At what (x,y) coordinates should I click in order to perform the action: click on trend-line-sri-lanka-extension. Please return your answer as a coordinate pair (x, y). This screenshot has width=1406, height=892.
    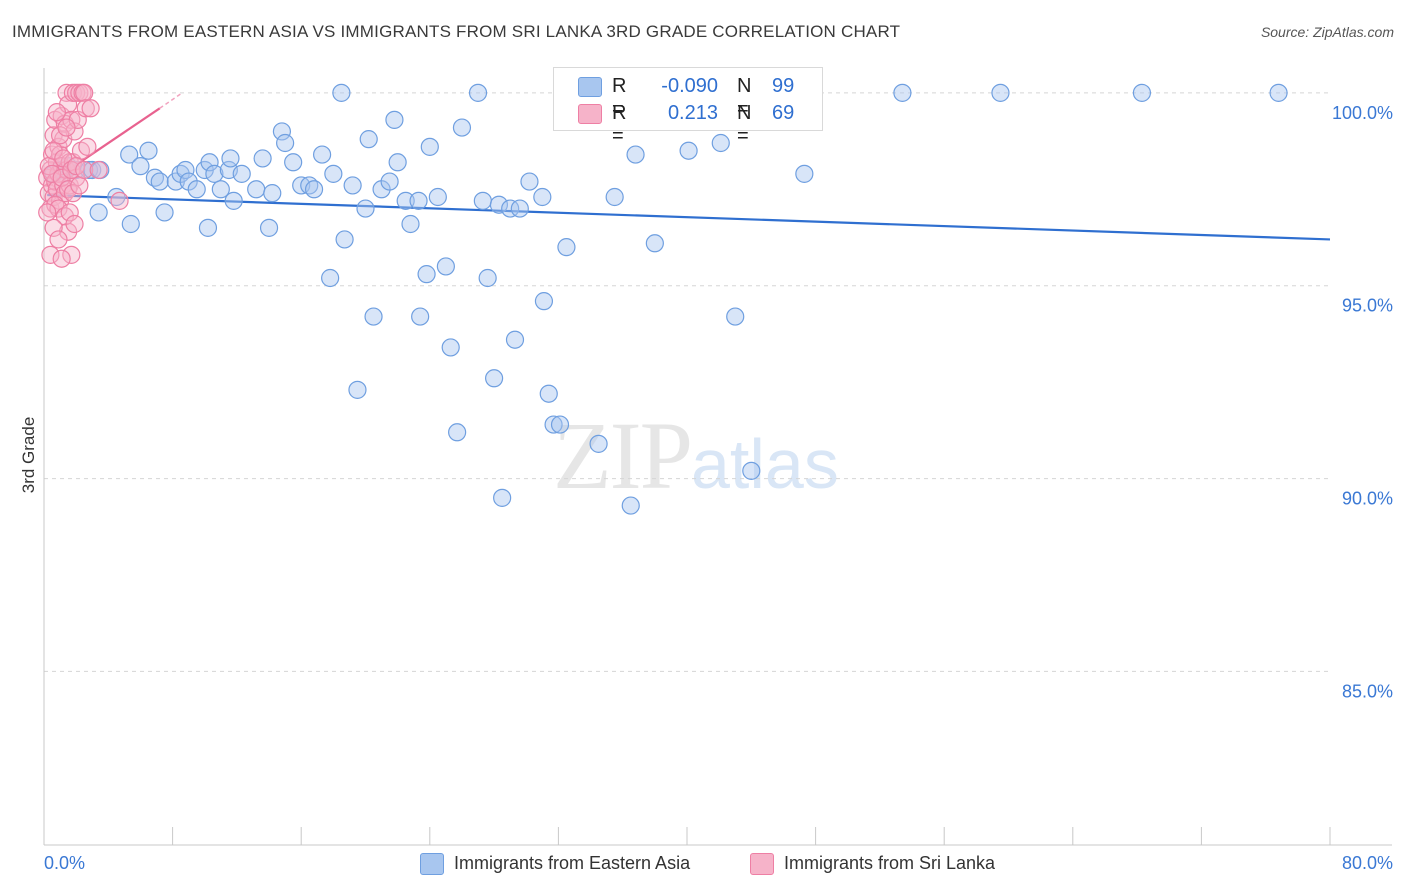
    Looking at the image, I should click on (171, 100).